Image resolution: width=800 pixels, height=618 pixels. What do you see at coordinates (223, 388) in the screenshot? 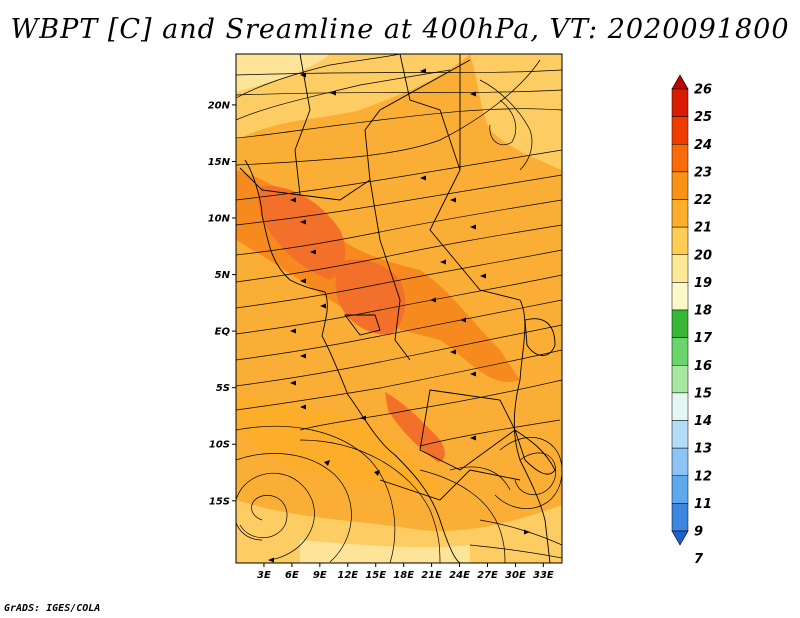
I see `lat-label: 5S` at bounding box center [223, 388].